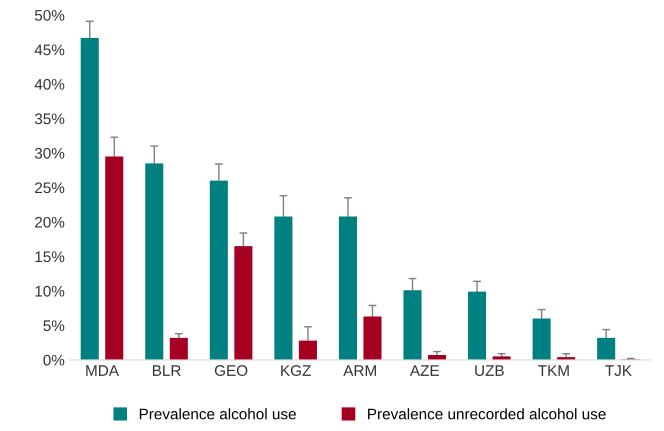  What do you see at coordinates (53, 326) in the screenshot?
I see `y-tick-label: 5%` at bounding box center [53, 326].